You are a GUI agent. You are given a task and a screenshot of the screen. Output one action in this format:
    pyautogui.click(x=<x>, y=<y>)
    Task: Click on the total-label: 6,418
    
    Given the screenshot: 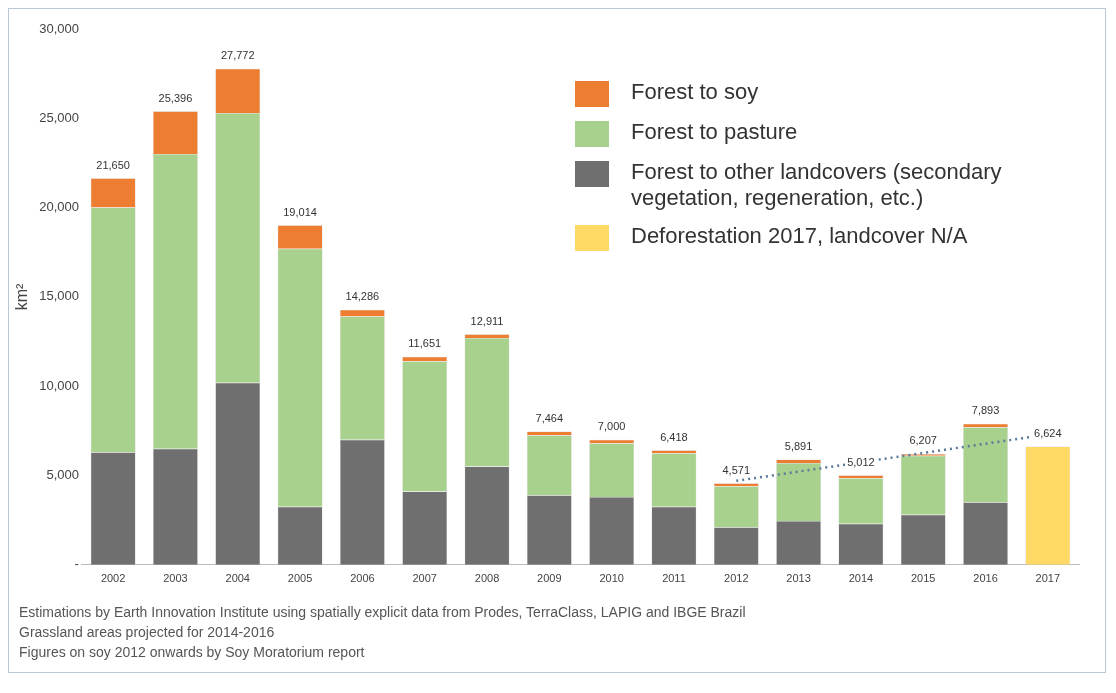 What is the action you would take?
    pyautogui.click(x=674, y=436)
    